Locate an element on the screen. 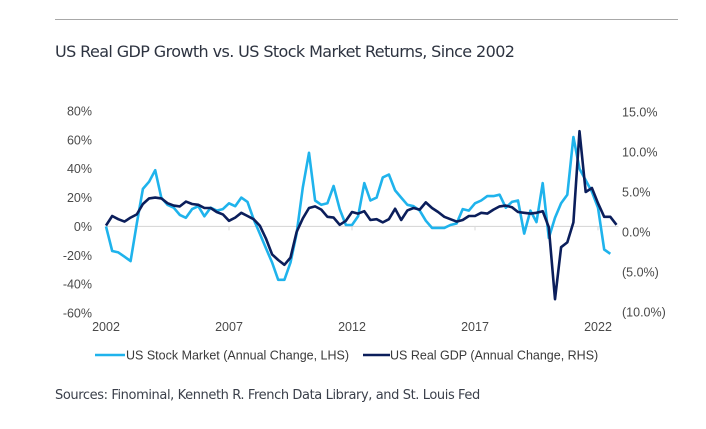  x-tick-label: 2002 is located at coordinates (106, 327).